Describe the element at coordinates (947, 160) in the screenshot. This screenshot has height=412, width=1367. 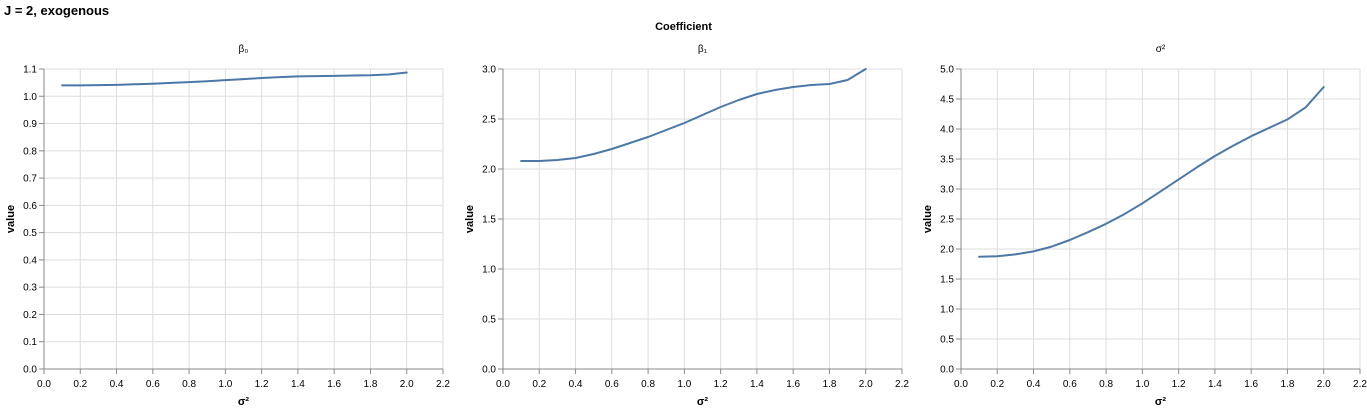
I see `y-tick-label: 3.5` at that location.